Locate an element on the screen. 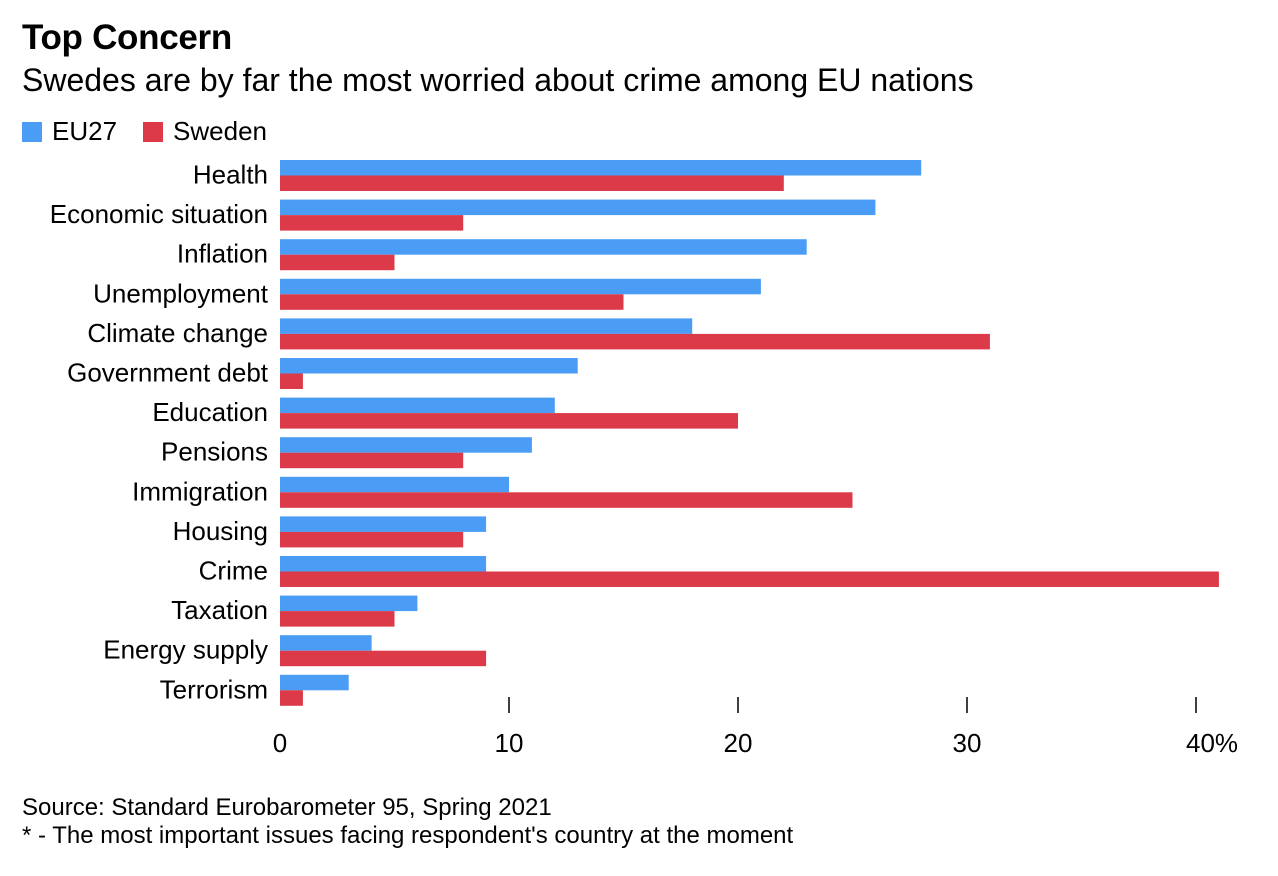  category-label-education: Education is located at coordinates (210, 412).